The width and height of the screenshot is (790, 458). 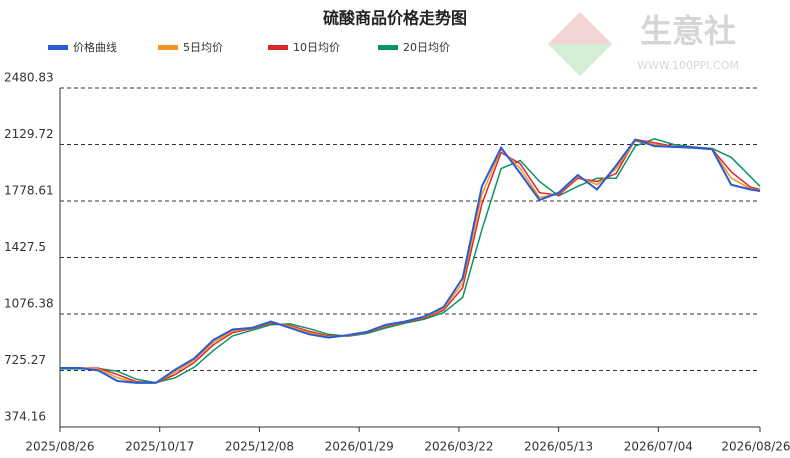 What do you see at coordinates (25, 247) in the screenshot?
I see `y-tick-label: 1427.5` at bounding box center [25, 247].